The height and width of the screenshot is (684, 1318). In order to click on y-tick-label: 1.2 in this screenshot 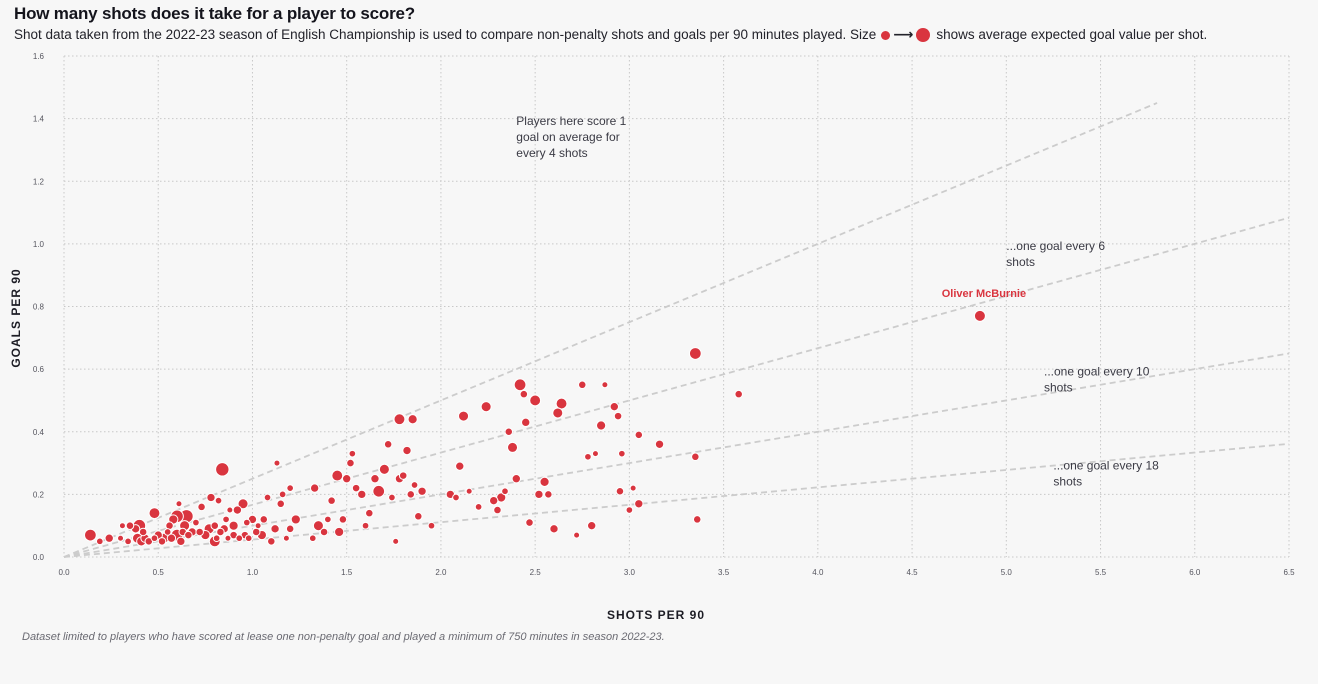, I will do `click(39, 181)`.